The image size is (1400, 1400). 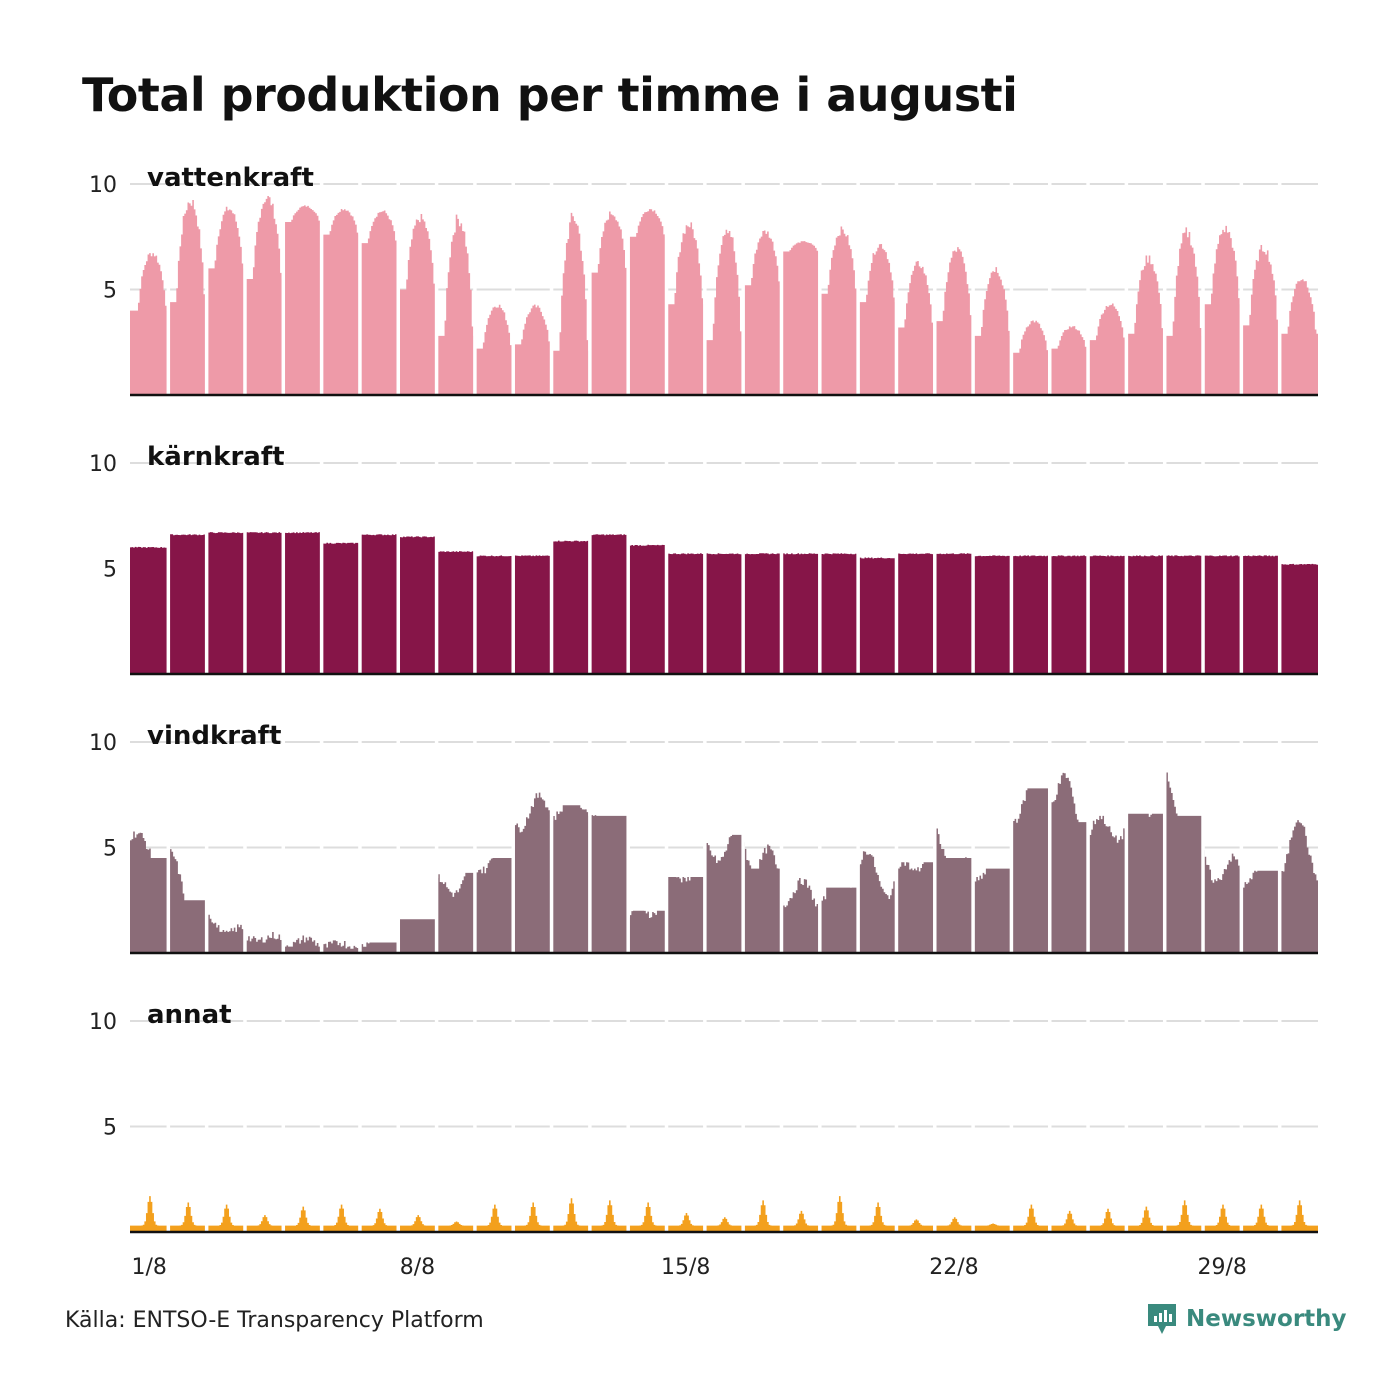 I want to click on panel-3: 10 5 vindkraft, so click(x=703, y=838).